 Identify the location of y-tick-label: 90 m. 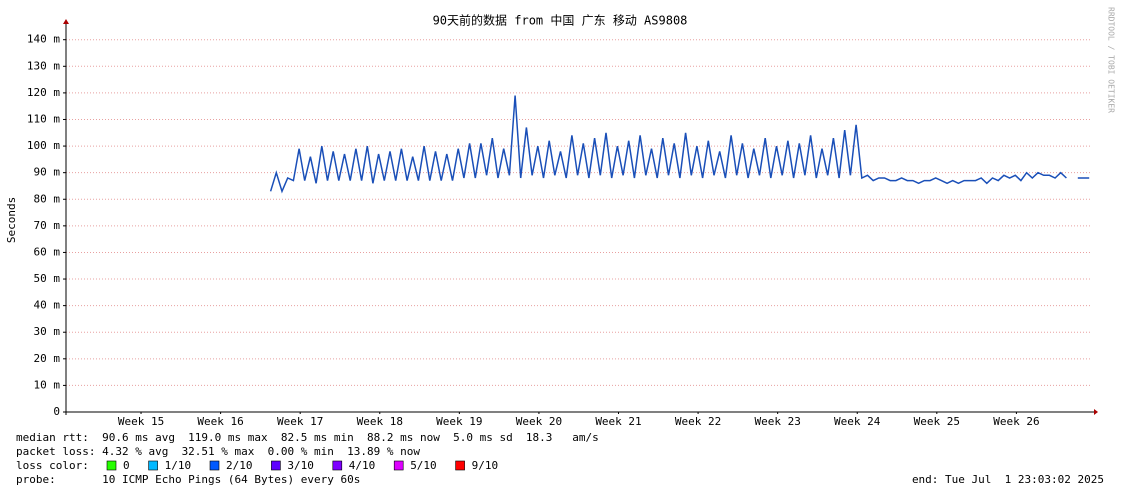
(47, 172).